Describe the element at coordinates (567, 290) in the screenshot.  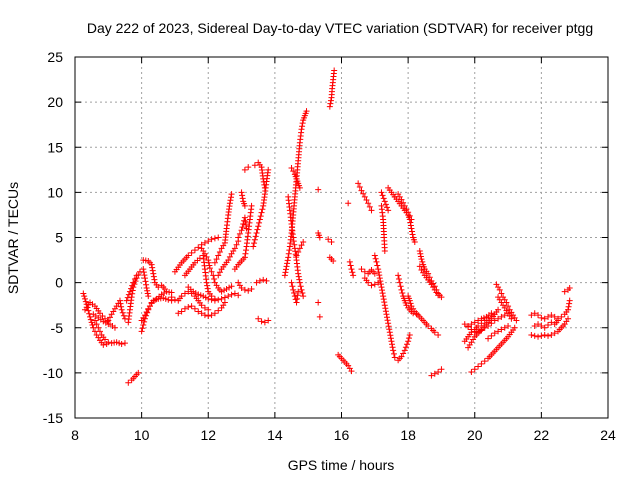
I see `series-i4` at that location.